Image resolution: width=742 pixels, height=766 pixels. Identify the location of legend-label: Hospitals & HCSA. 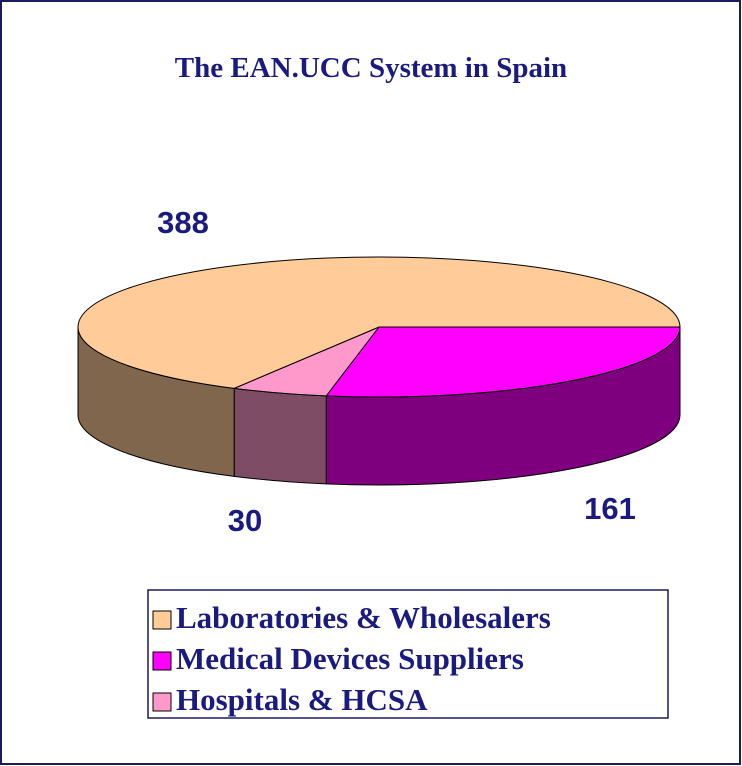
(302, 699).